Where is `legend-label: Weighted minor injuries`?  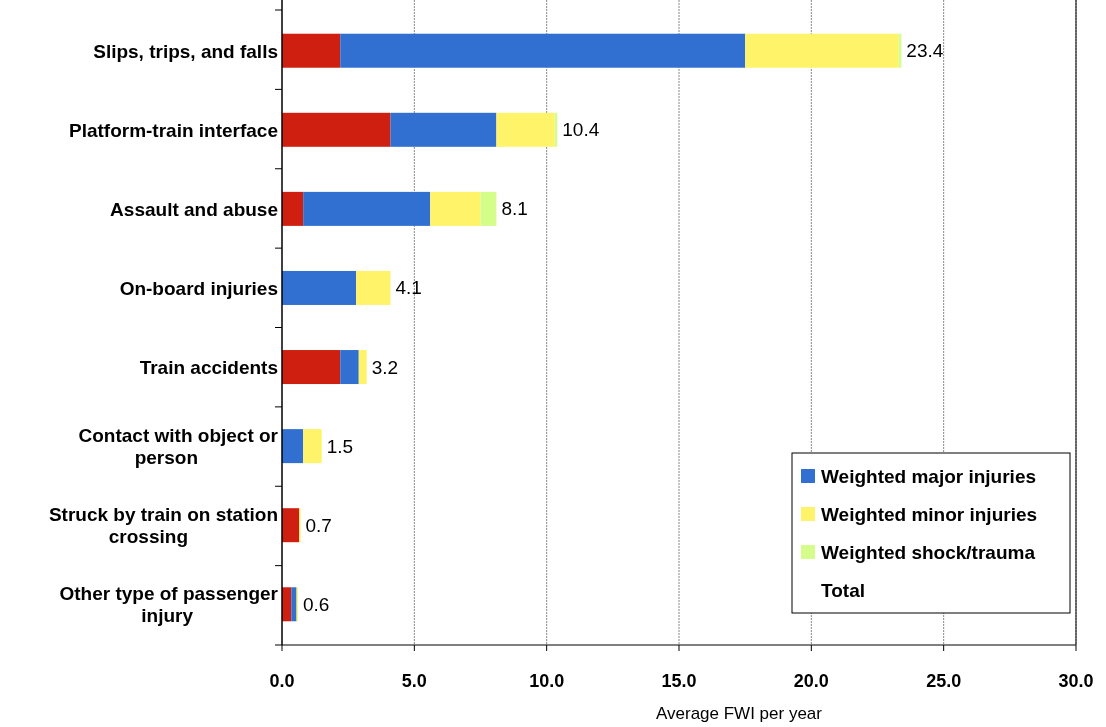
legend-label: Weighted minor injuries is located at coordinates (929, 514).